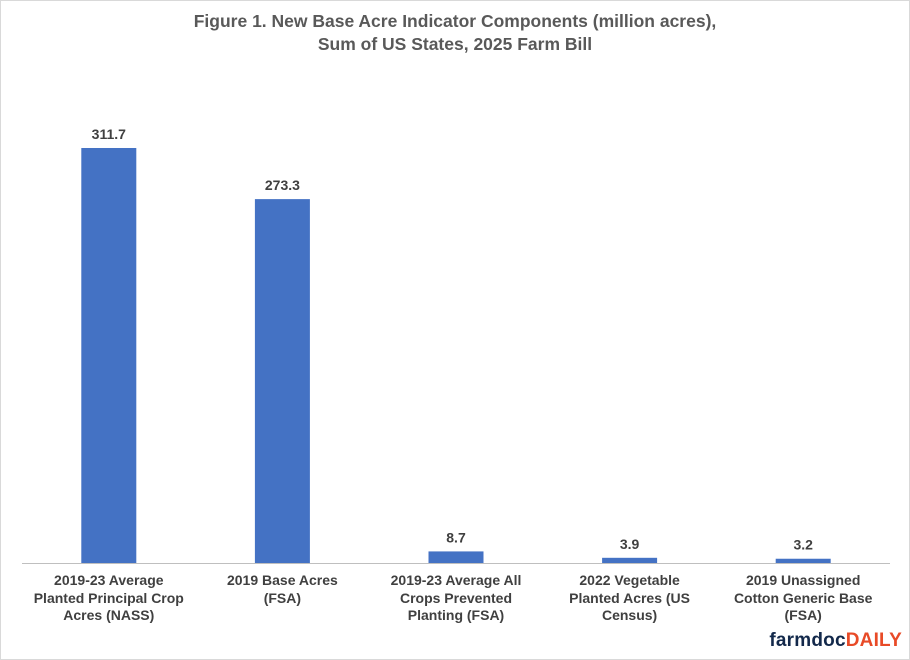 Image resolution: width=910 pixels, height=660 pixels. I want to click on x-tick-label-1-line-1: 2019-23 Average, so click(109, 580).